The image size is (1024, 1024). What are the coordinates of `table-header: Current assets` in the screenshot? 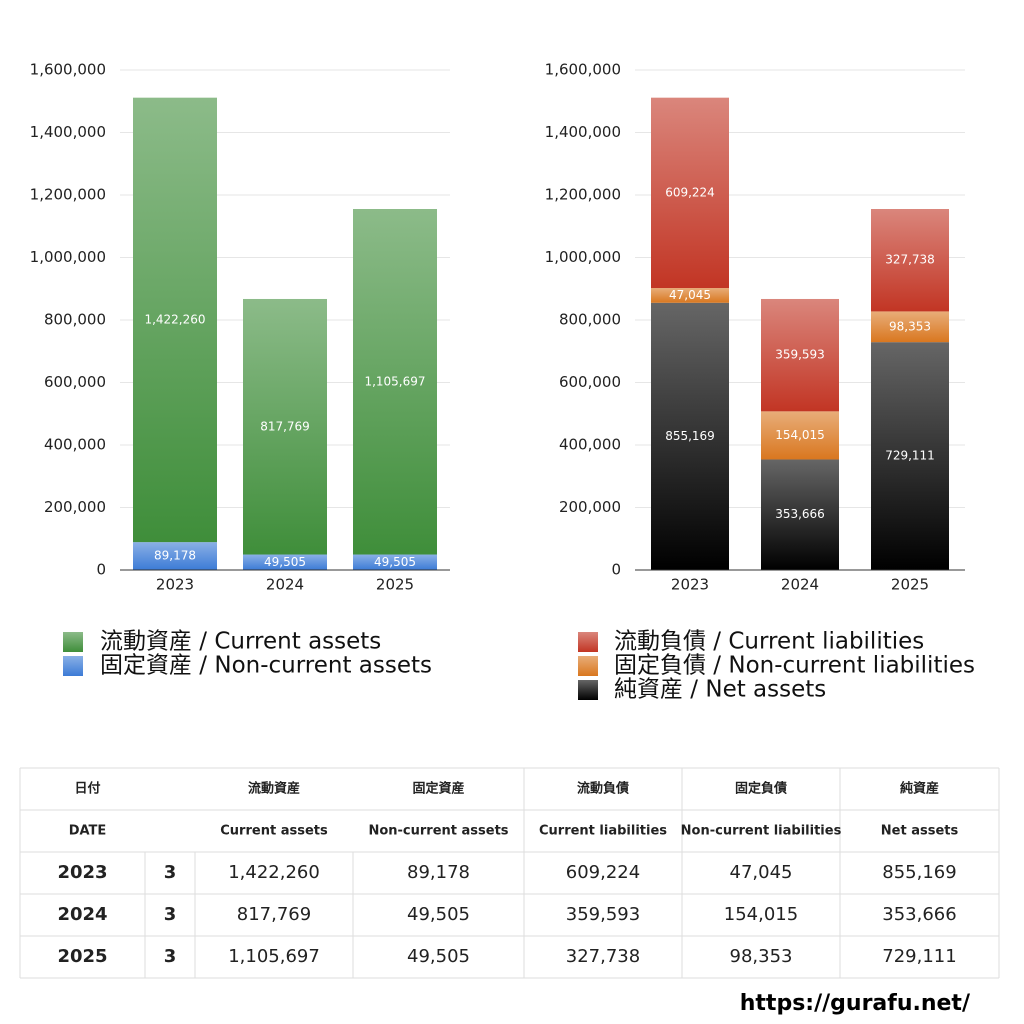 It's located at (274, 831).